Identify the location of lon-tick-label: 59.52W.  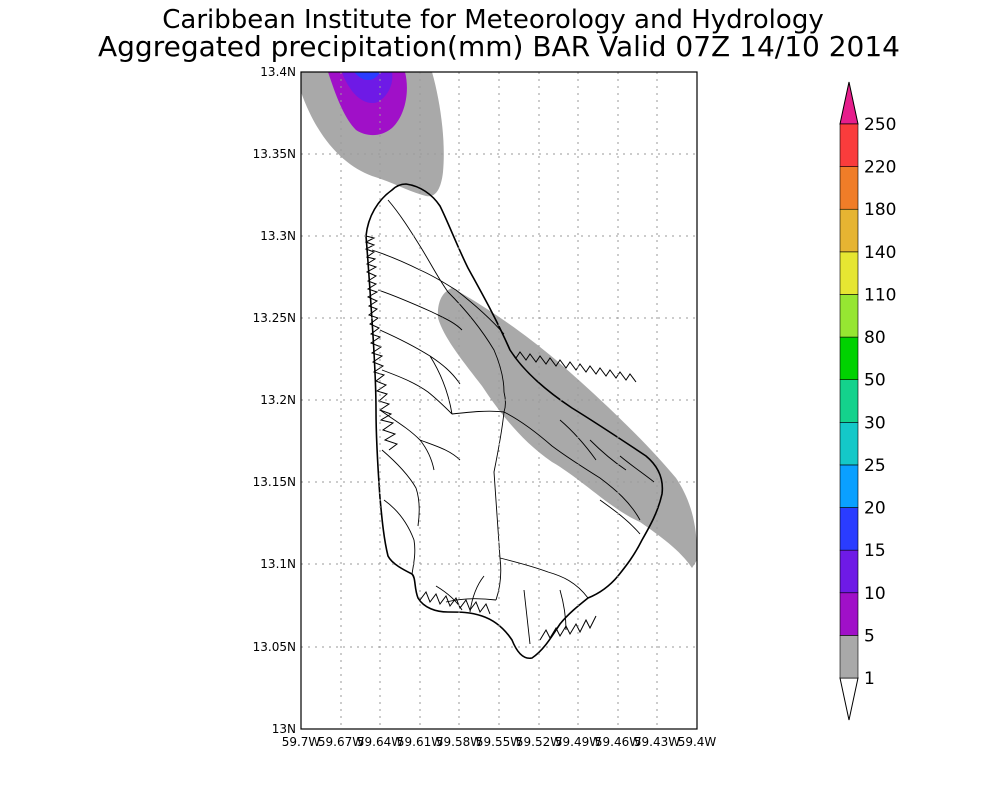
(539, 742).